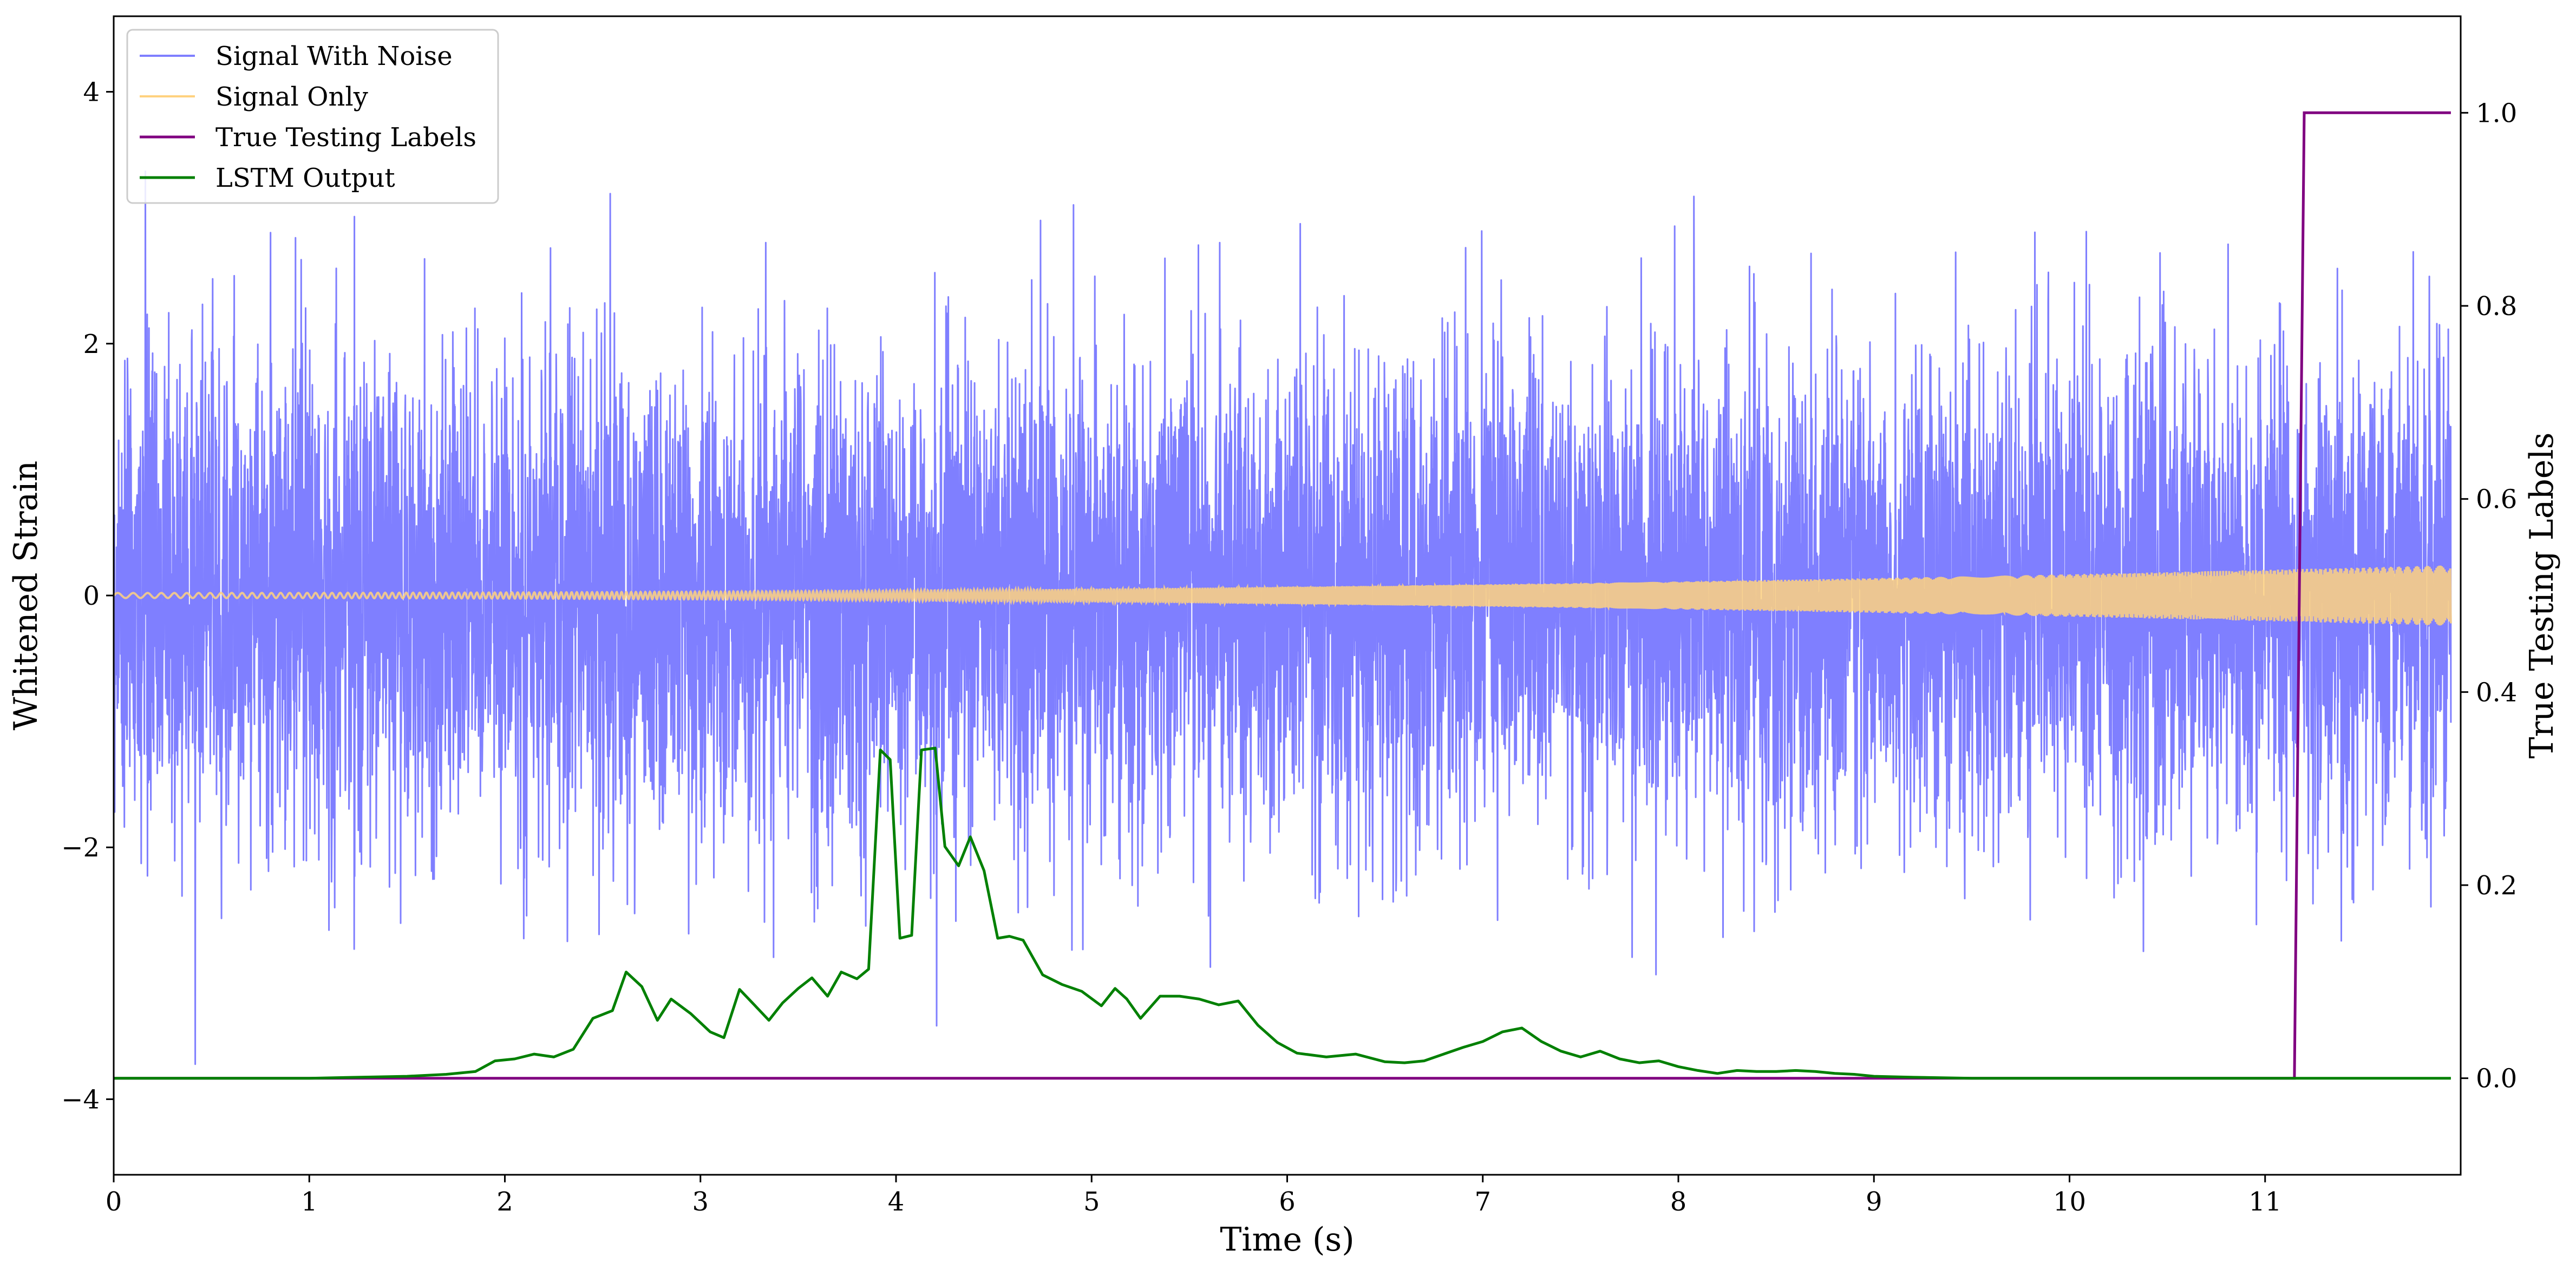 The image size is (2576, 1276). What do you see at coordinates (2496, 1079) in the screenshot?
I see `y-right-tick-label: 0.0` at bounding box center [2496, 1079].